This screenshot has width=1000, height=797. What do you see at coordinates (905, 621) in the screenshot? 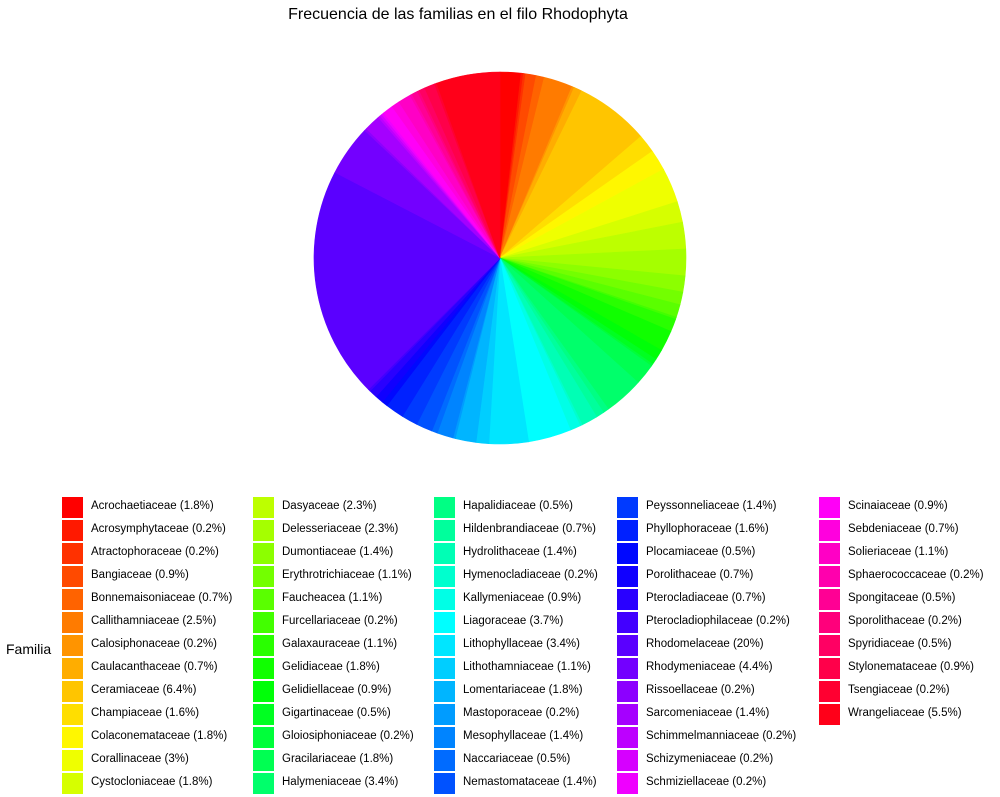
I see `legend-label: Sporolithaceae (0.2%)` at bounding box center [905, 621].